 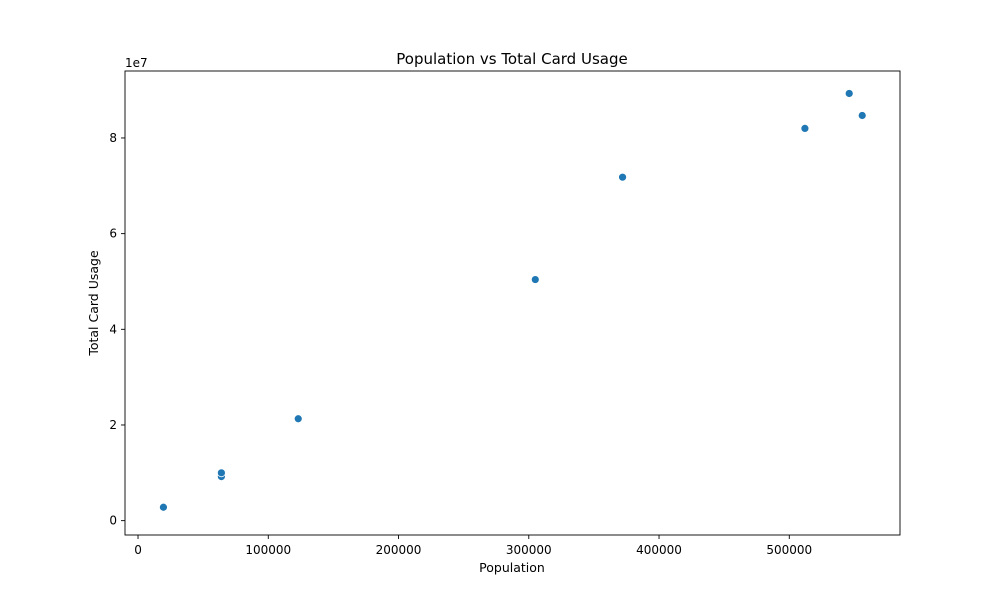 I want to click on y-tick-label: 4, so click(x=113, y=329).